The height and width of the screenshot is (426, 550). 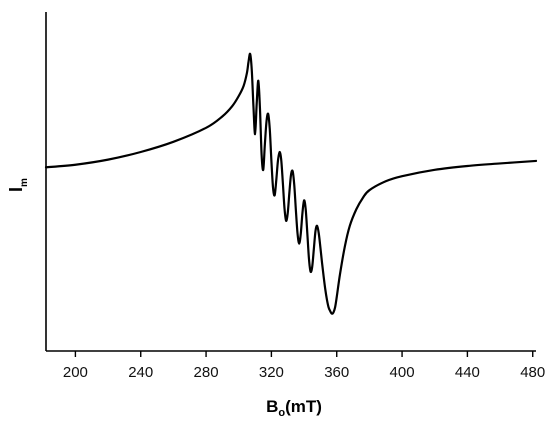 What do you see at coordinates (532, 372) in the screenshot?
I see `x-tick-label: 480` at bounding box center [532, 372].